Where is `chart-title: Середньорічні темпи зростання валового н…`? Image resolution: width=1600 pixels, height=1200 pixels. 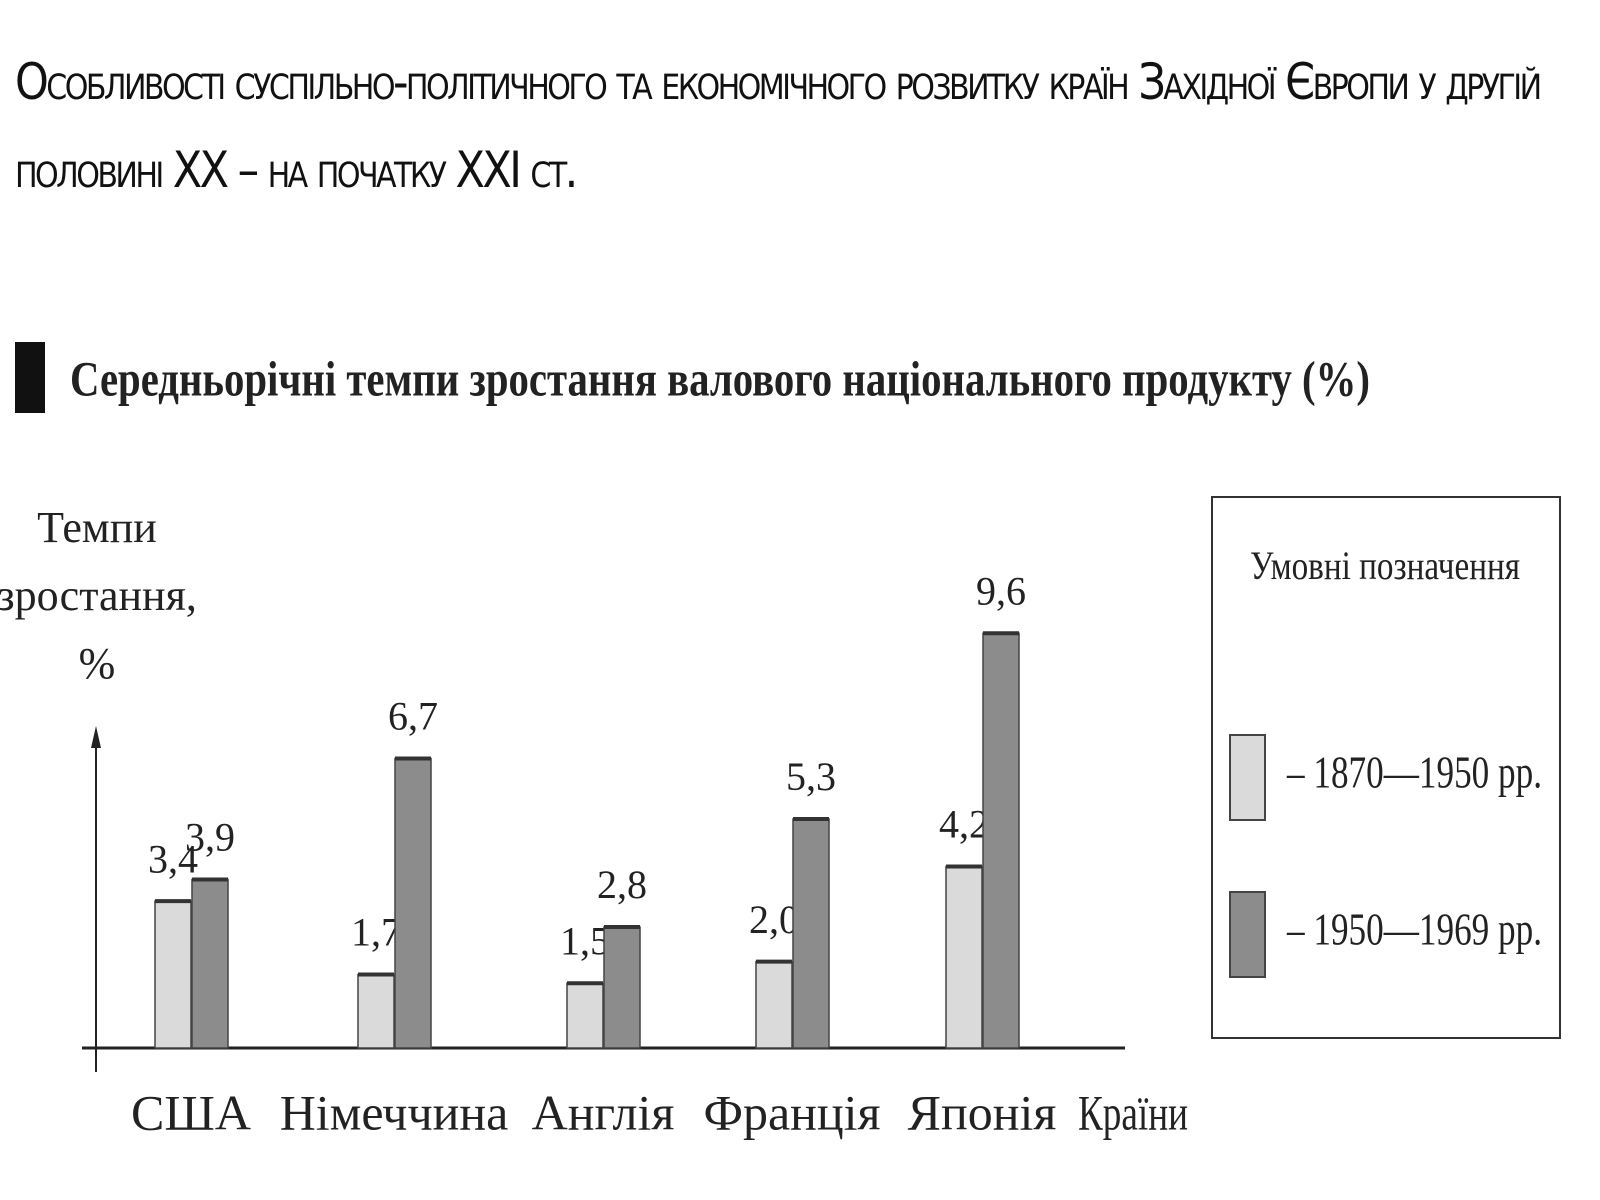
chart-title: Середньорічні темпи зростання валового н… is located at coordinates (720, 378).